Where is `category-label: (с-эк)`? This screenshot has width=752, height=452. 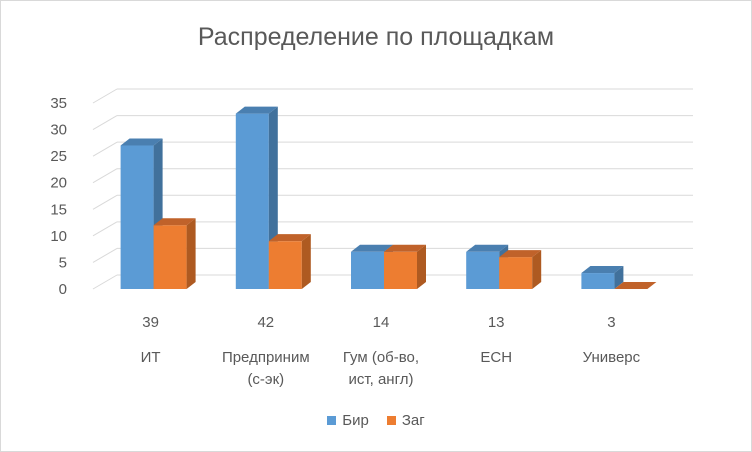 category-label: (с-эк) is located at coordinates (265, 379).